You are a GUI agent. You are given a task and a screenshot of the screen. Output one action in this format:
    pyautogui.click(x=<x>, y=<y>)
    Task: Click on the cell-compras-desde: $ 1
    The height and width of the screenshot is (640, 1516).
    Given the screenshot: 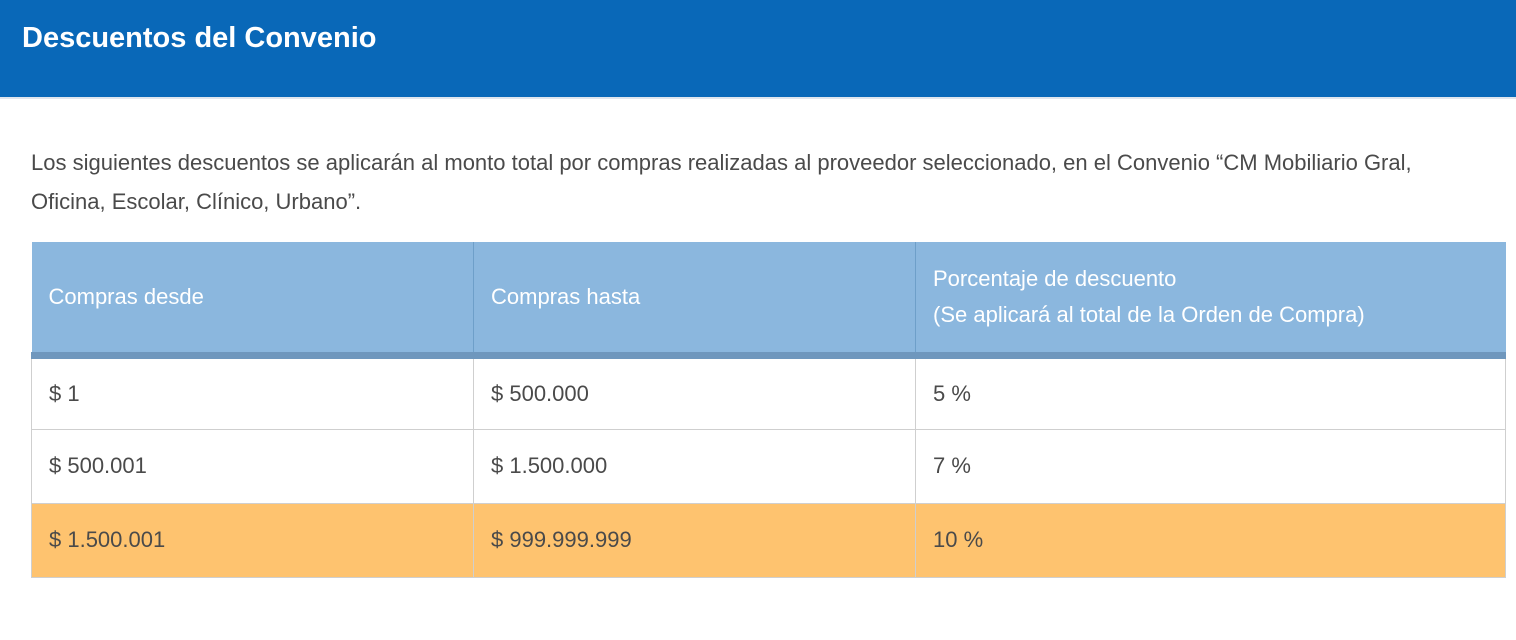 What is the action you would take?
    pyautogui.click(x=252, y=392)
    